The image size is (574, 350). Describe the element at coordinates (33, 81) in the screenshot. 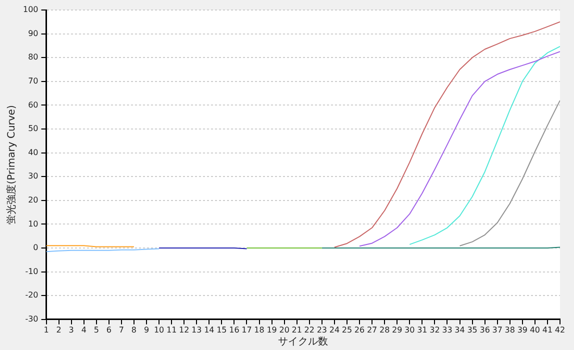

I see `y-tick-label: 70` at that location.